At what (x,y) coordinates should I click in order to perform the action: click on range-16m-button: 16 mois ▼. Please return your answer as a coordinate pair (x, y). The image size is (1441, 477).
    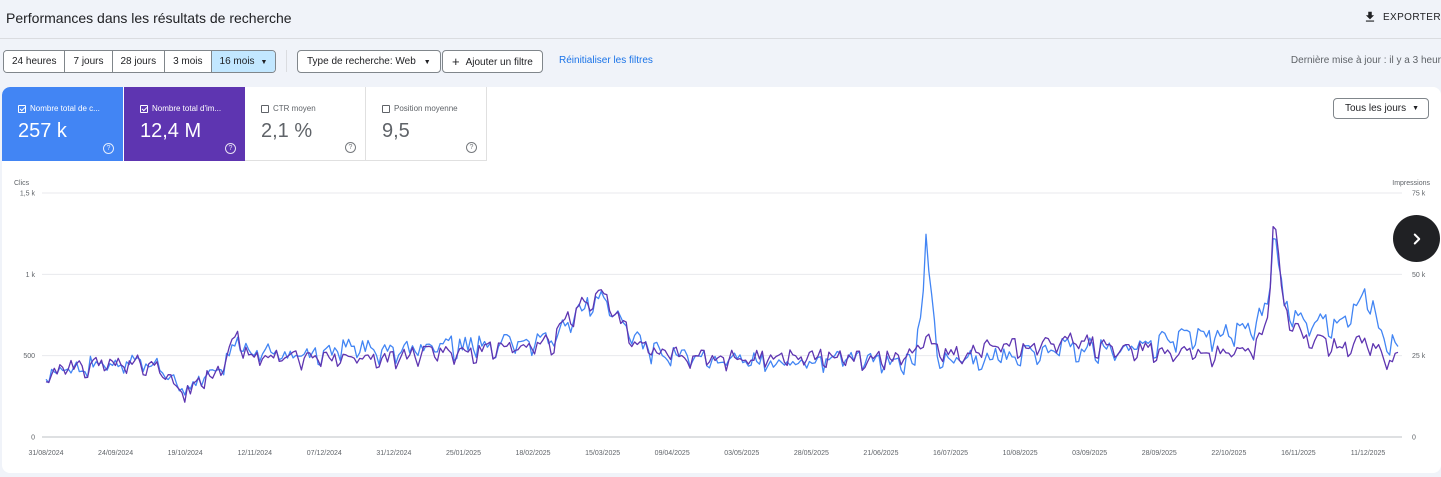
    Looking at the image, I should click on (243, 61).